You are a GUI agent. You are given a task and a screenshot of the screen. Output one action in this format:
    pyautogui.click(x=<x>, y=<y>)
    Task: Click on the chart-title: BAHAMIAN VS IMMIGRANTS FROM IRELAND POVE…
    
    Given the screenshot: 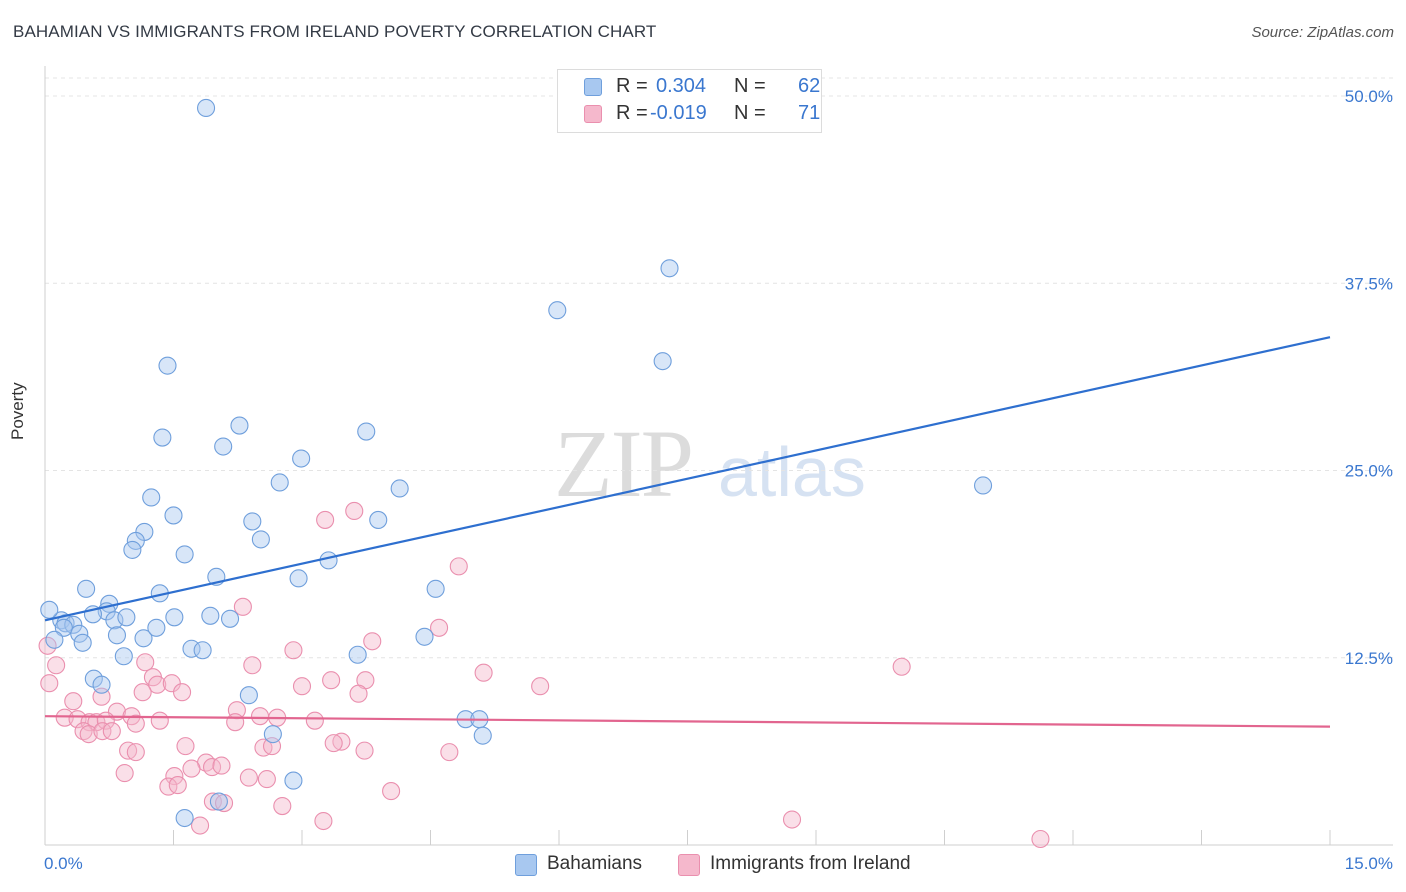 What is the action you would take?
    pyautogui.click(x=335, y=31)
    